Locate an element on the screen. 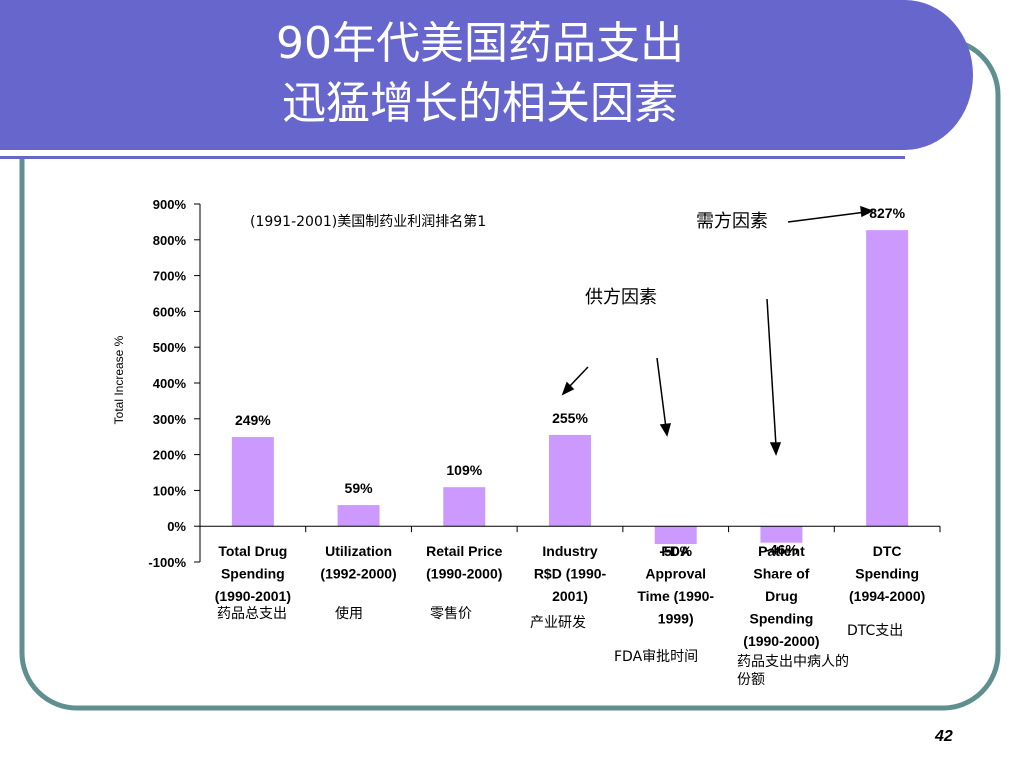 The image size is (1024, 768). y-tick-label: 800% is located at coordinates (170, 240).